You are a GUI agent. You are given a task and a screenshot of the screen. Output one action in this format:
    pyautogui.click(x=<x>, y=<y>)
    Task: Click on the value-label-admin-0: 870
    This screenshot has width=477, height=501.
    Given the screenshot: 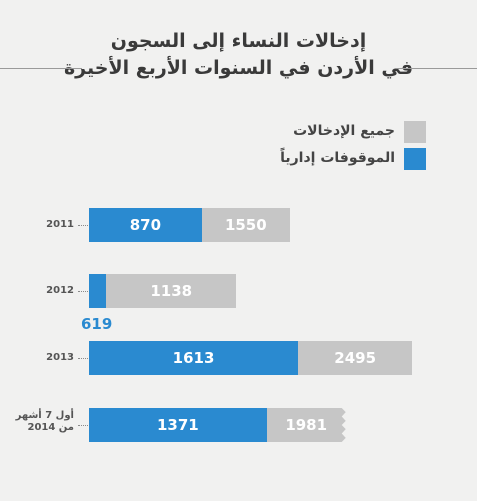 What is the action you would take?
    pyautogui.click(x=145, y=225)
    